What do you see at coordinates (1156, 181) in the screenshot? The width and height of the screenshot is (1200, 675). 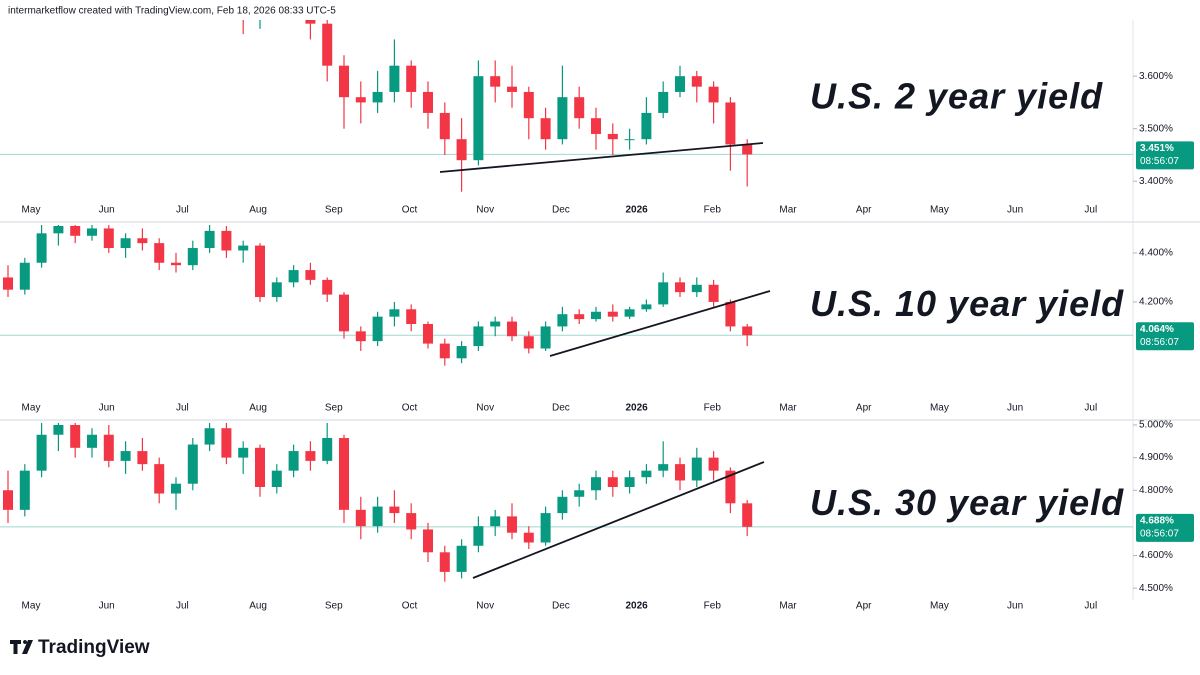 I see `y-tick-label: 3.400%` at bounding box center [1156, 181].